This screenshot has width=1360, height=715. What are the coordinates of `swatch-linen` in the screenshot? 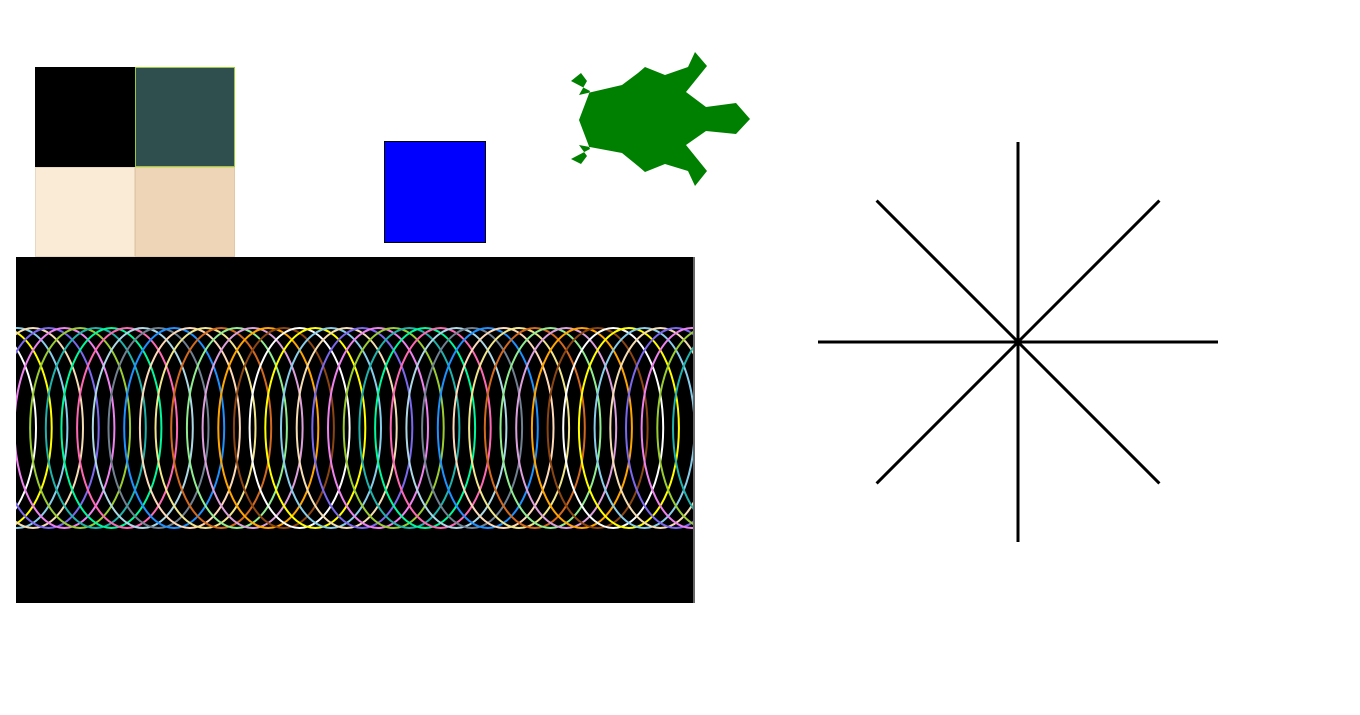 It's located at (85, 212).